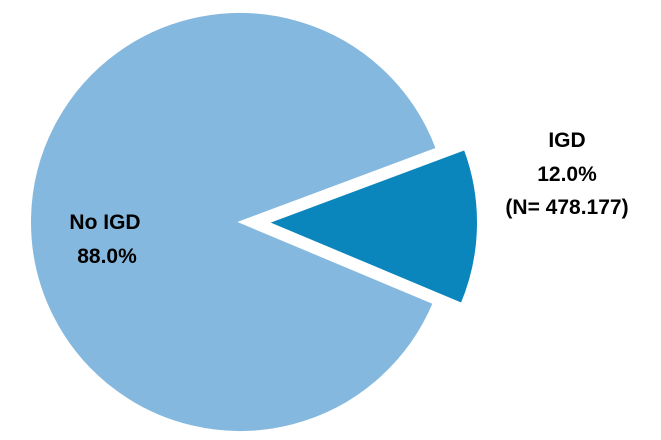  Describe the element at coordinates (104, 222) in the screenshot. I see `slice-label-no-igd: No IGD` at that location.